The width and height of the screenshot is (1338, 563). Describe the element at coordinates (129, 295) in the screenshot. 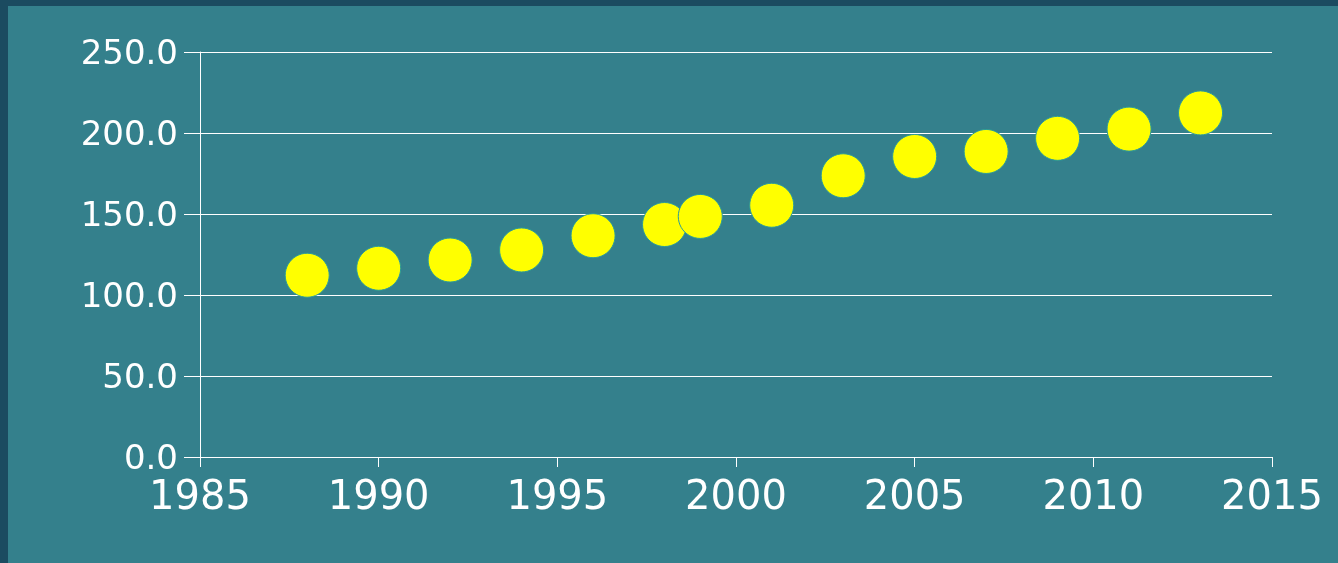

I see `y-tick-label: 100.0` at that location.